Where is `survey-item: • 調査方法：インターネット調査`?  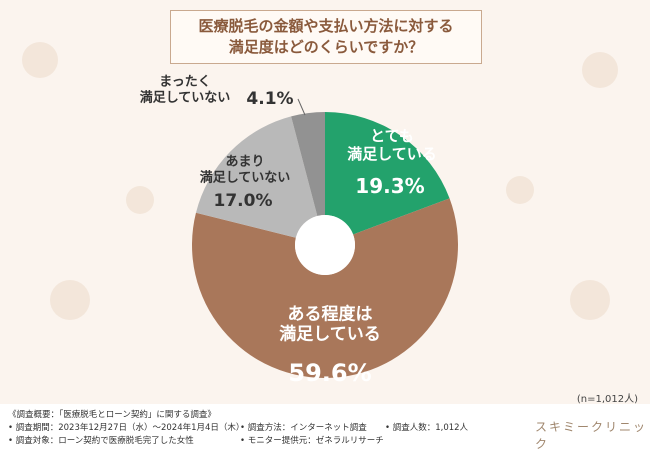
survey-item: • 調査方法：インターネット調査 is located at coordinates (303, 428).